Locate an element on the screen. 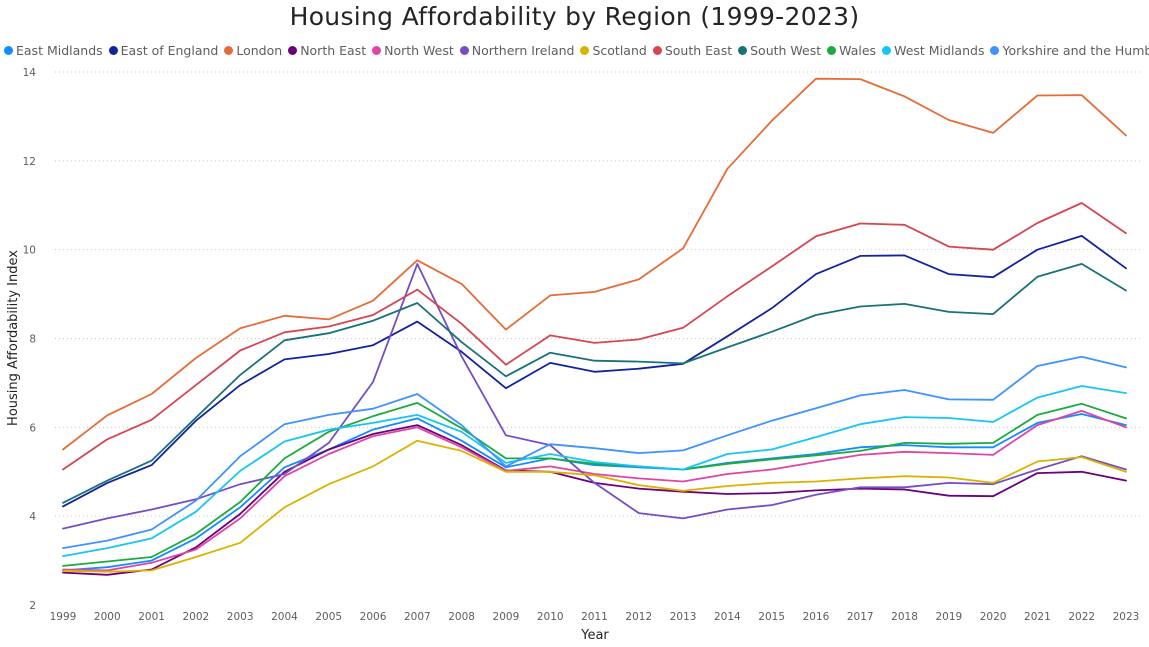 The height and width of the screenshot is (647, 1149). legend-item-east-of-england: East of England is located at coordinates (163, 50).